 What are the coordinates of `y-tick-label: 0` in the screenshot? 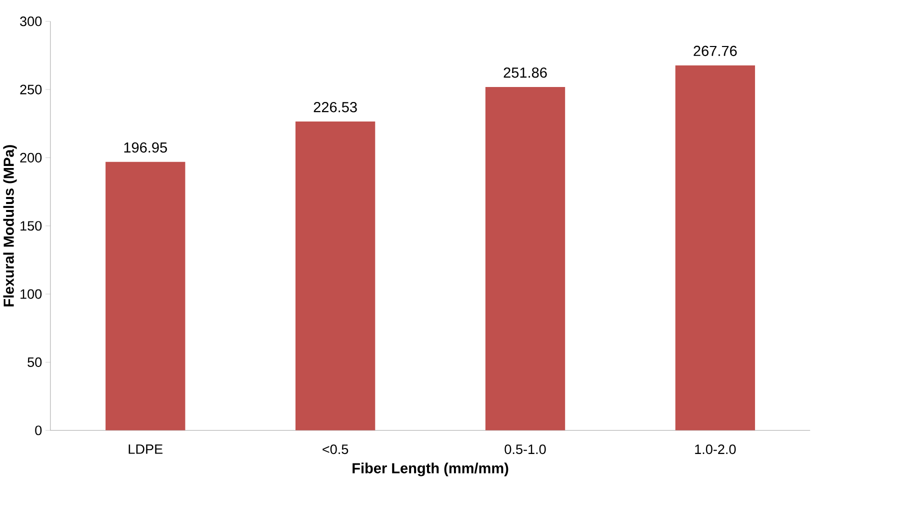 It's located at (38, 431).